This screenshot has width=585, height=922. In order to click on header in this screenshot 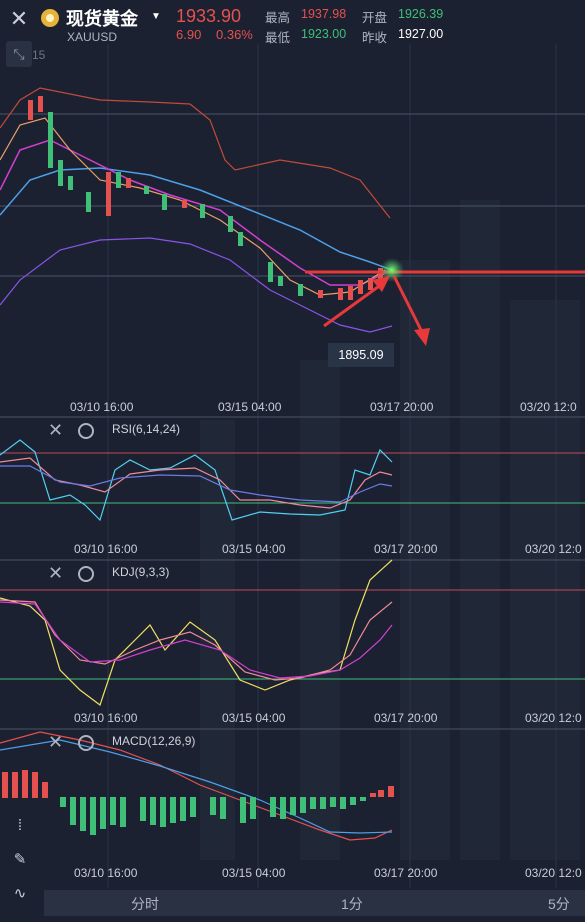, I will do `click(292, 22)`.